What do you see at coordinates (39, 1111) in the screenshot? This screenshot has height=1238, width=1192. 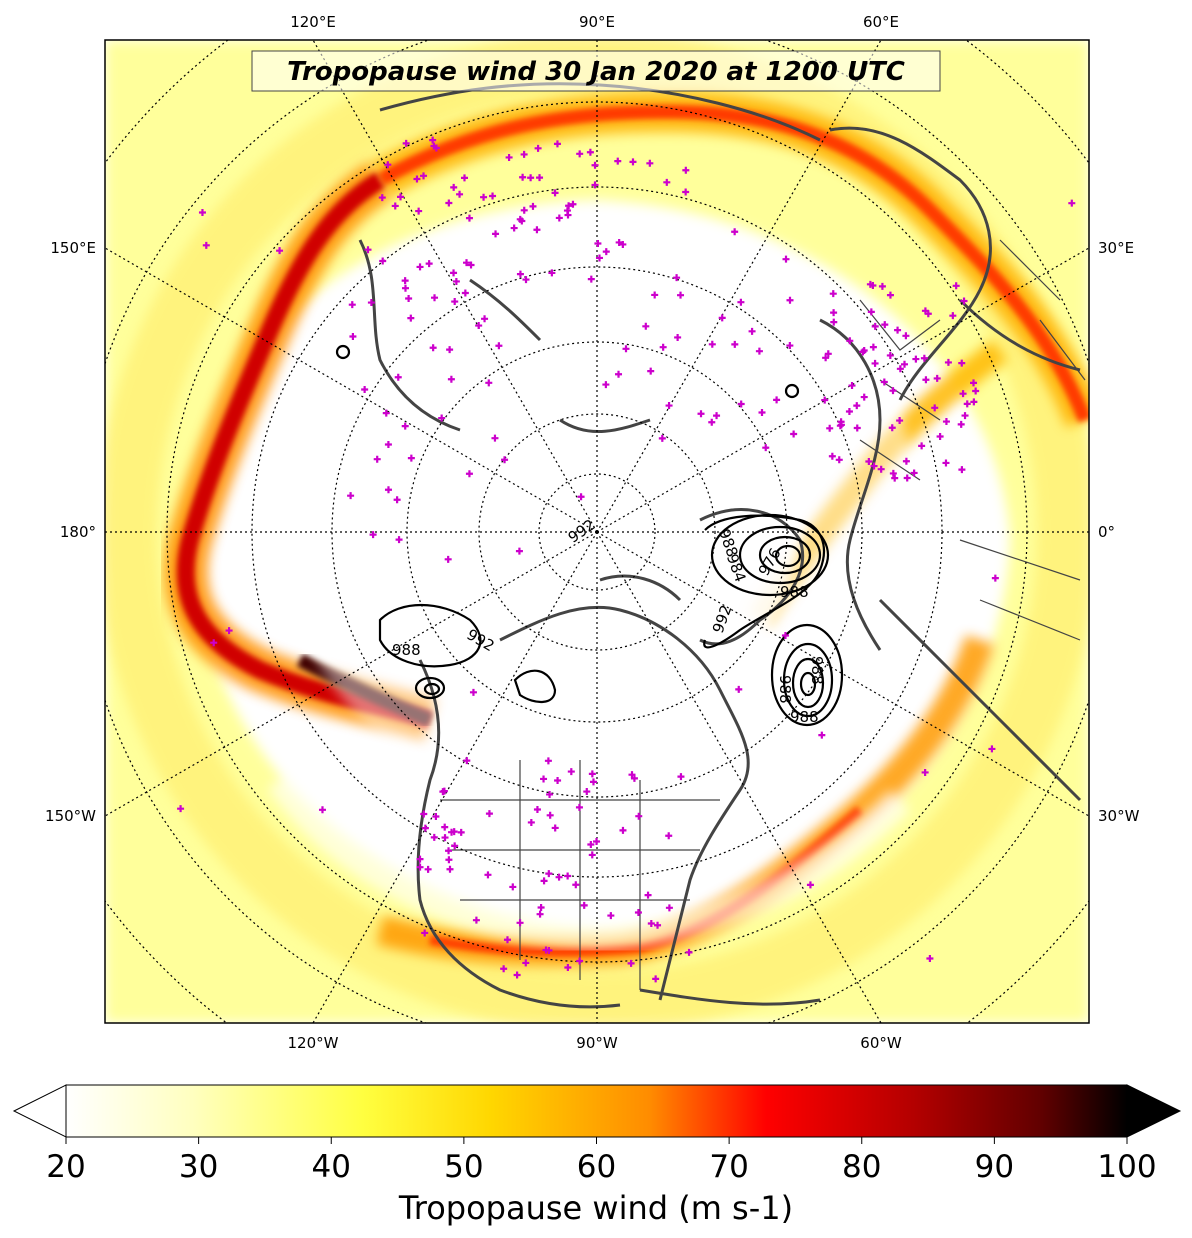 I see `colorbar-extend-min` at bounding box center [39, 1111].